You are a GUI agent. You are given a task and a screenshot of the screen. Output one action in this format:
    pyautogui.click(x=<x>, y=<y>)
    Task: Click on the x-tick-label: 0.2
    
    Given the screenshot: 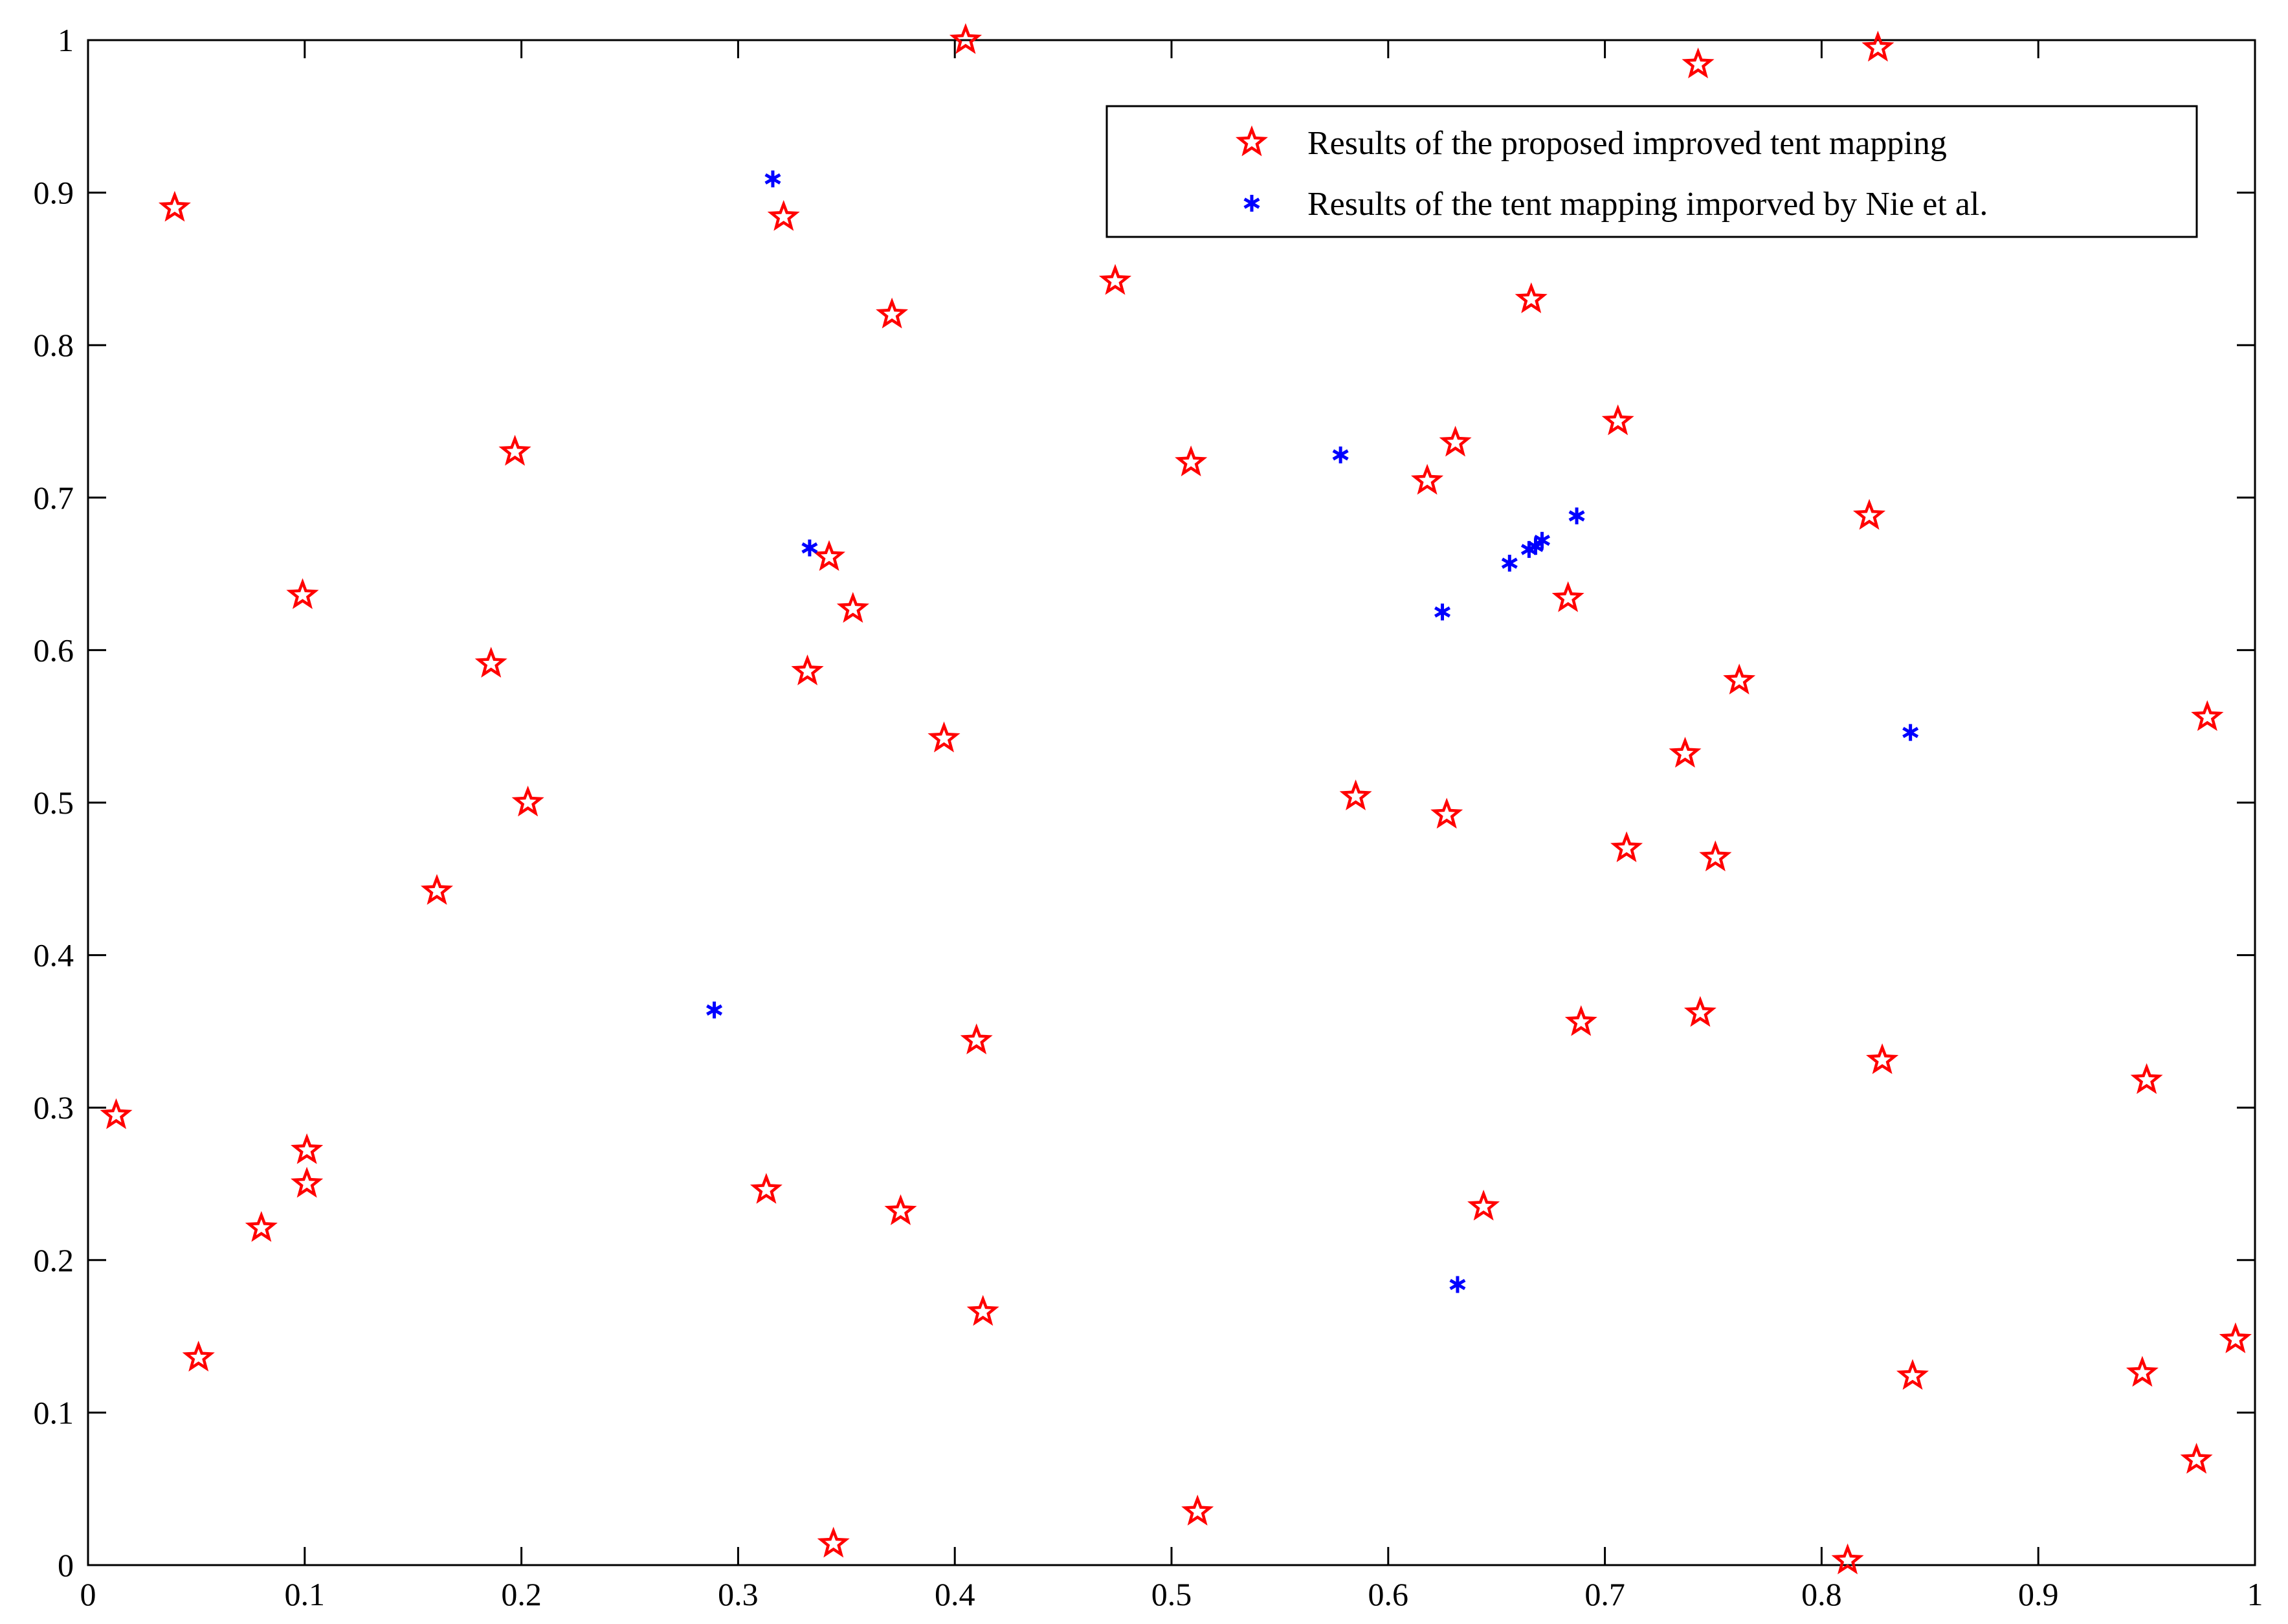 What is the action you would take?
    pyautogui.click(x=521, y=1594)
    